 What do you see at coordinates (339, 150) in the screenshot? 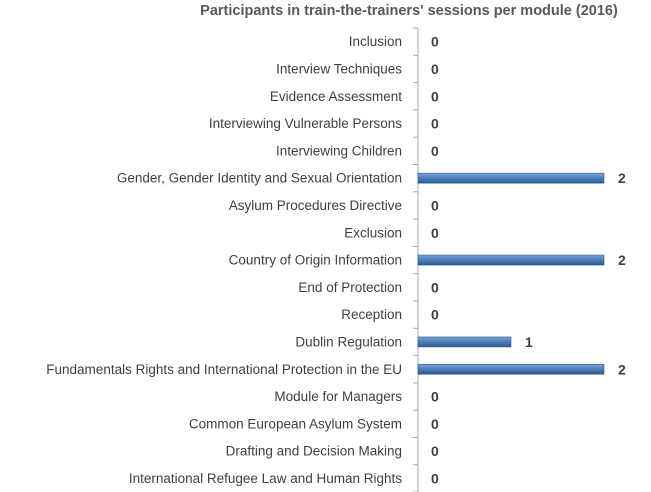
I see `category-label: Interviewing Children` at bounding box center [339, 150].